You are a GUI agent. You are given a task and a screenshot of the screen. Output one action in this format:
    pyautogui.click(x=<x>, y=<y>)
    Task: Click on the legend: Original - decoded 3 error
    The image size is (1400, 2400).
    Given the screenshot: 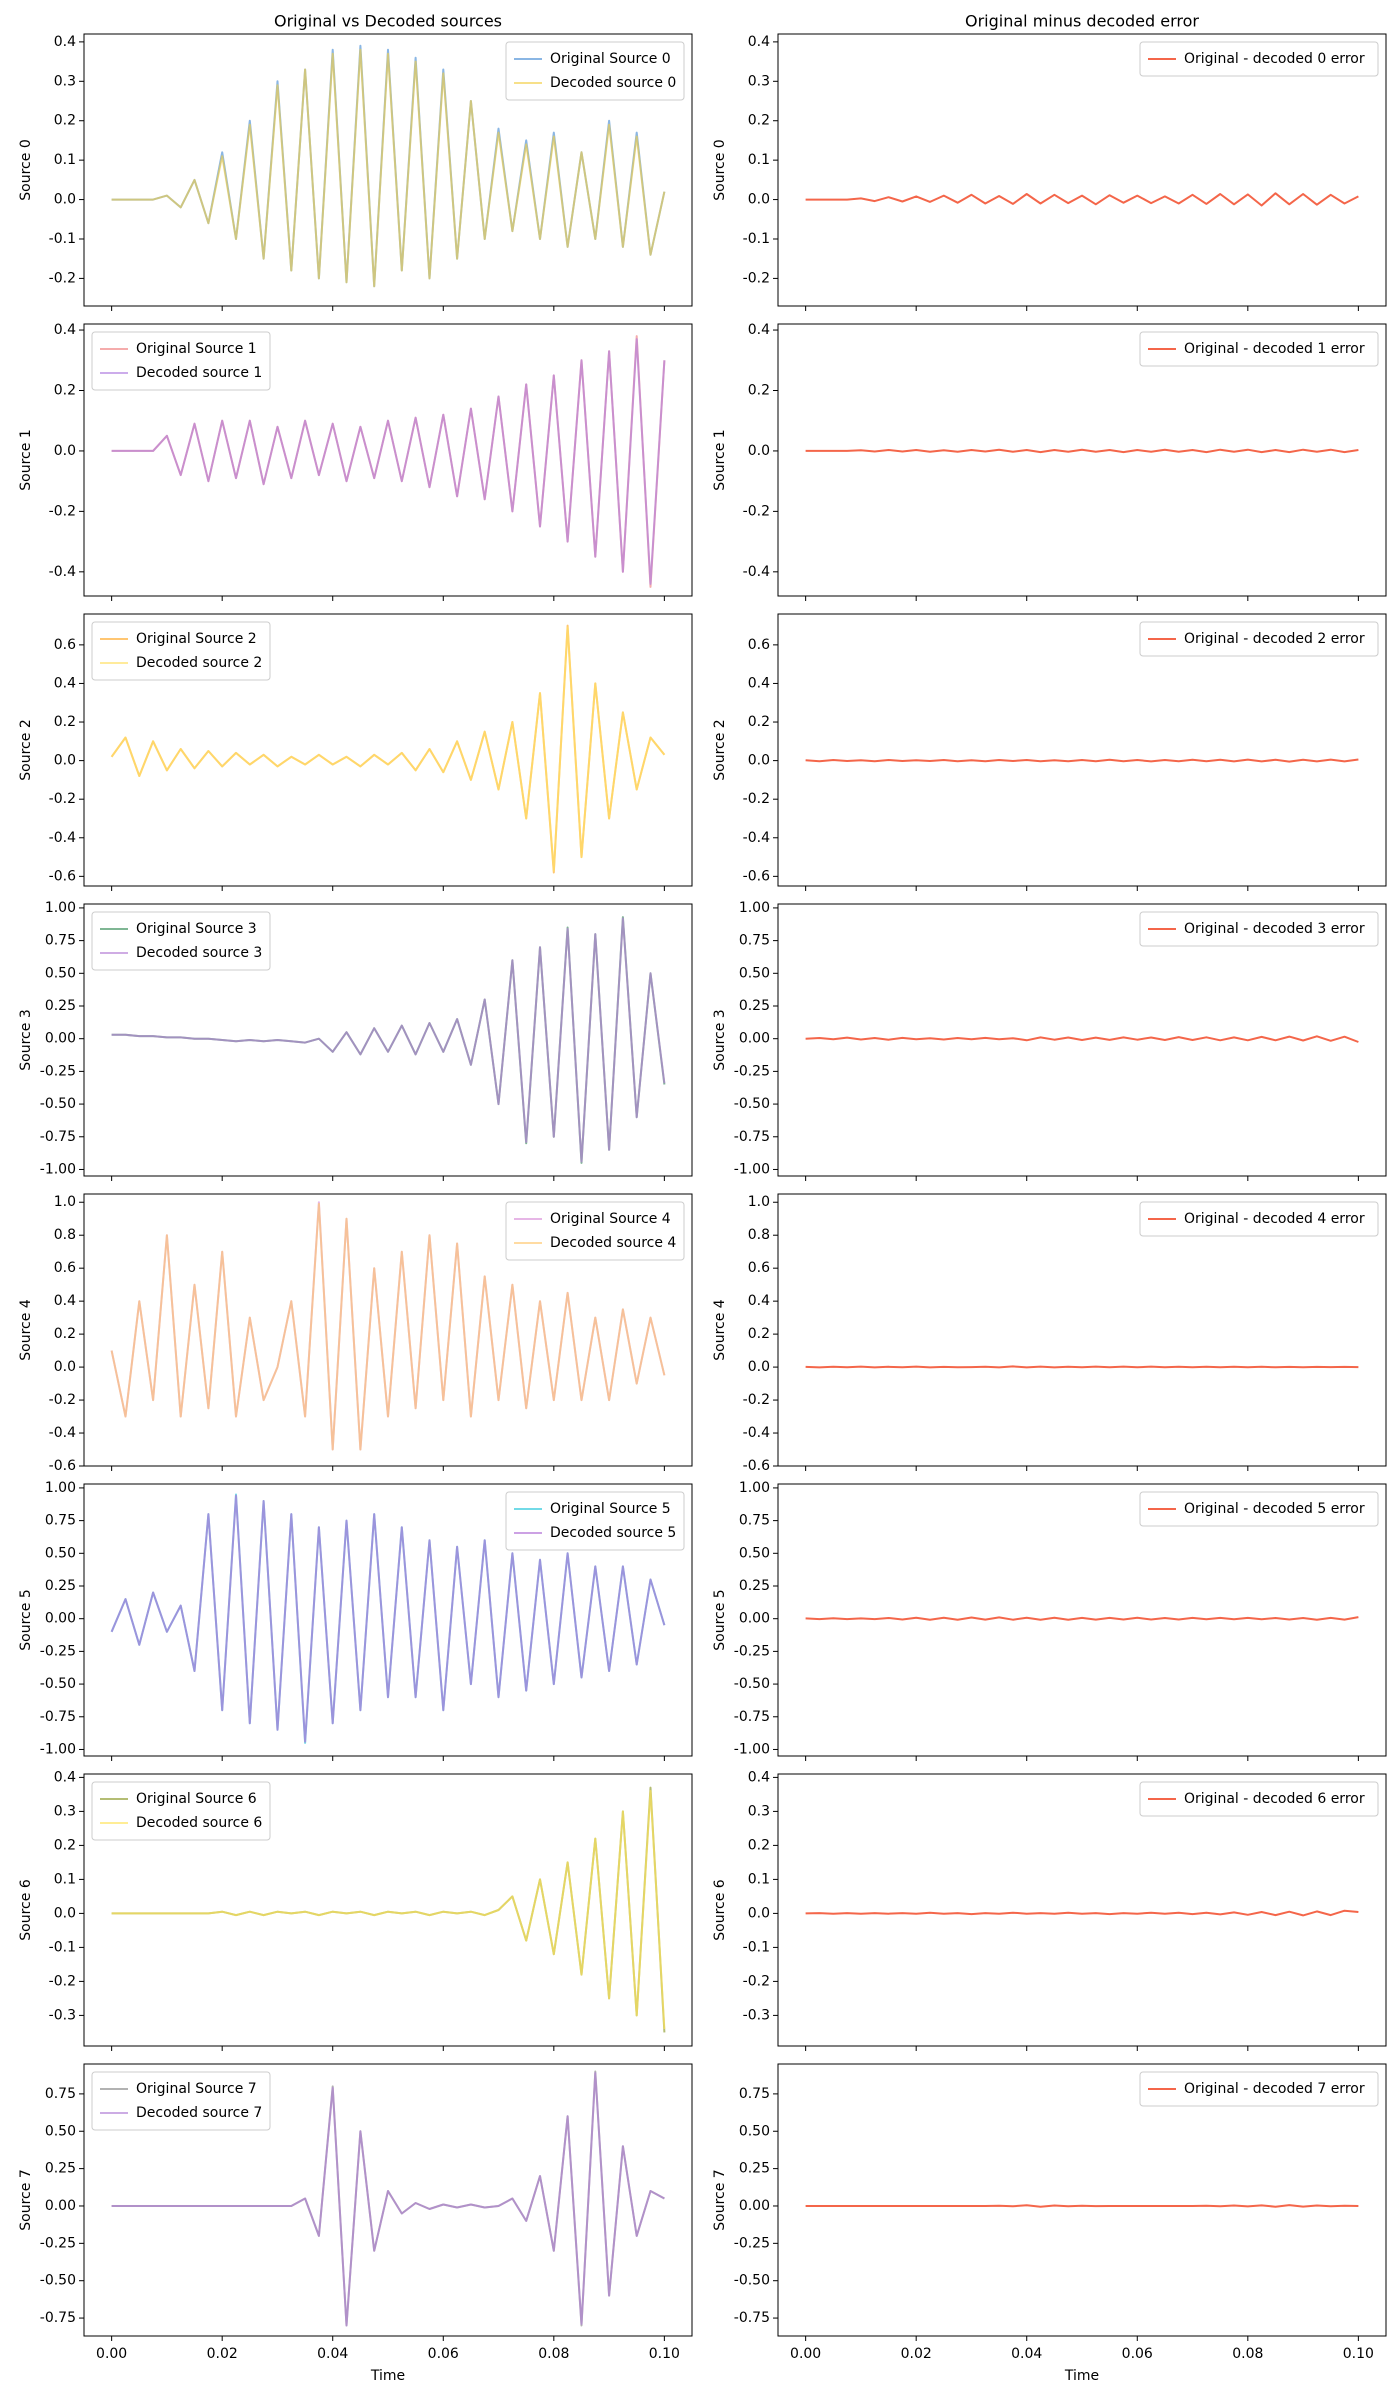 What is the action you would take?
    pyautogui.click(x=1259, y=929)
    